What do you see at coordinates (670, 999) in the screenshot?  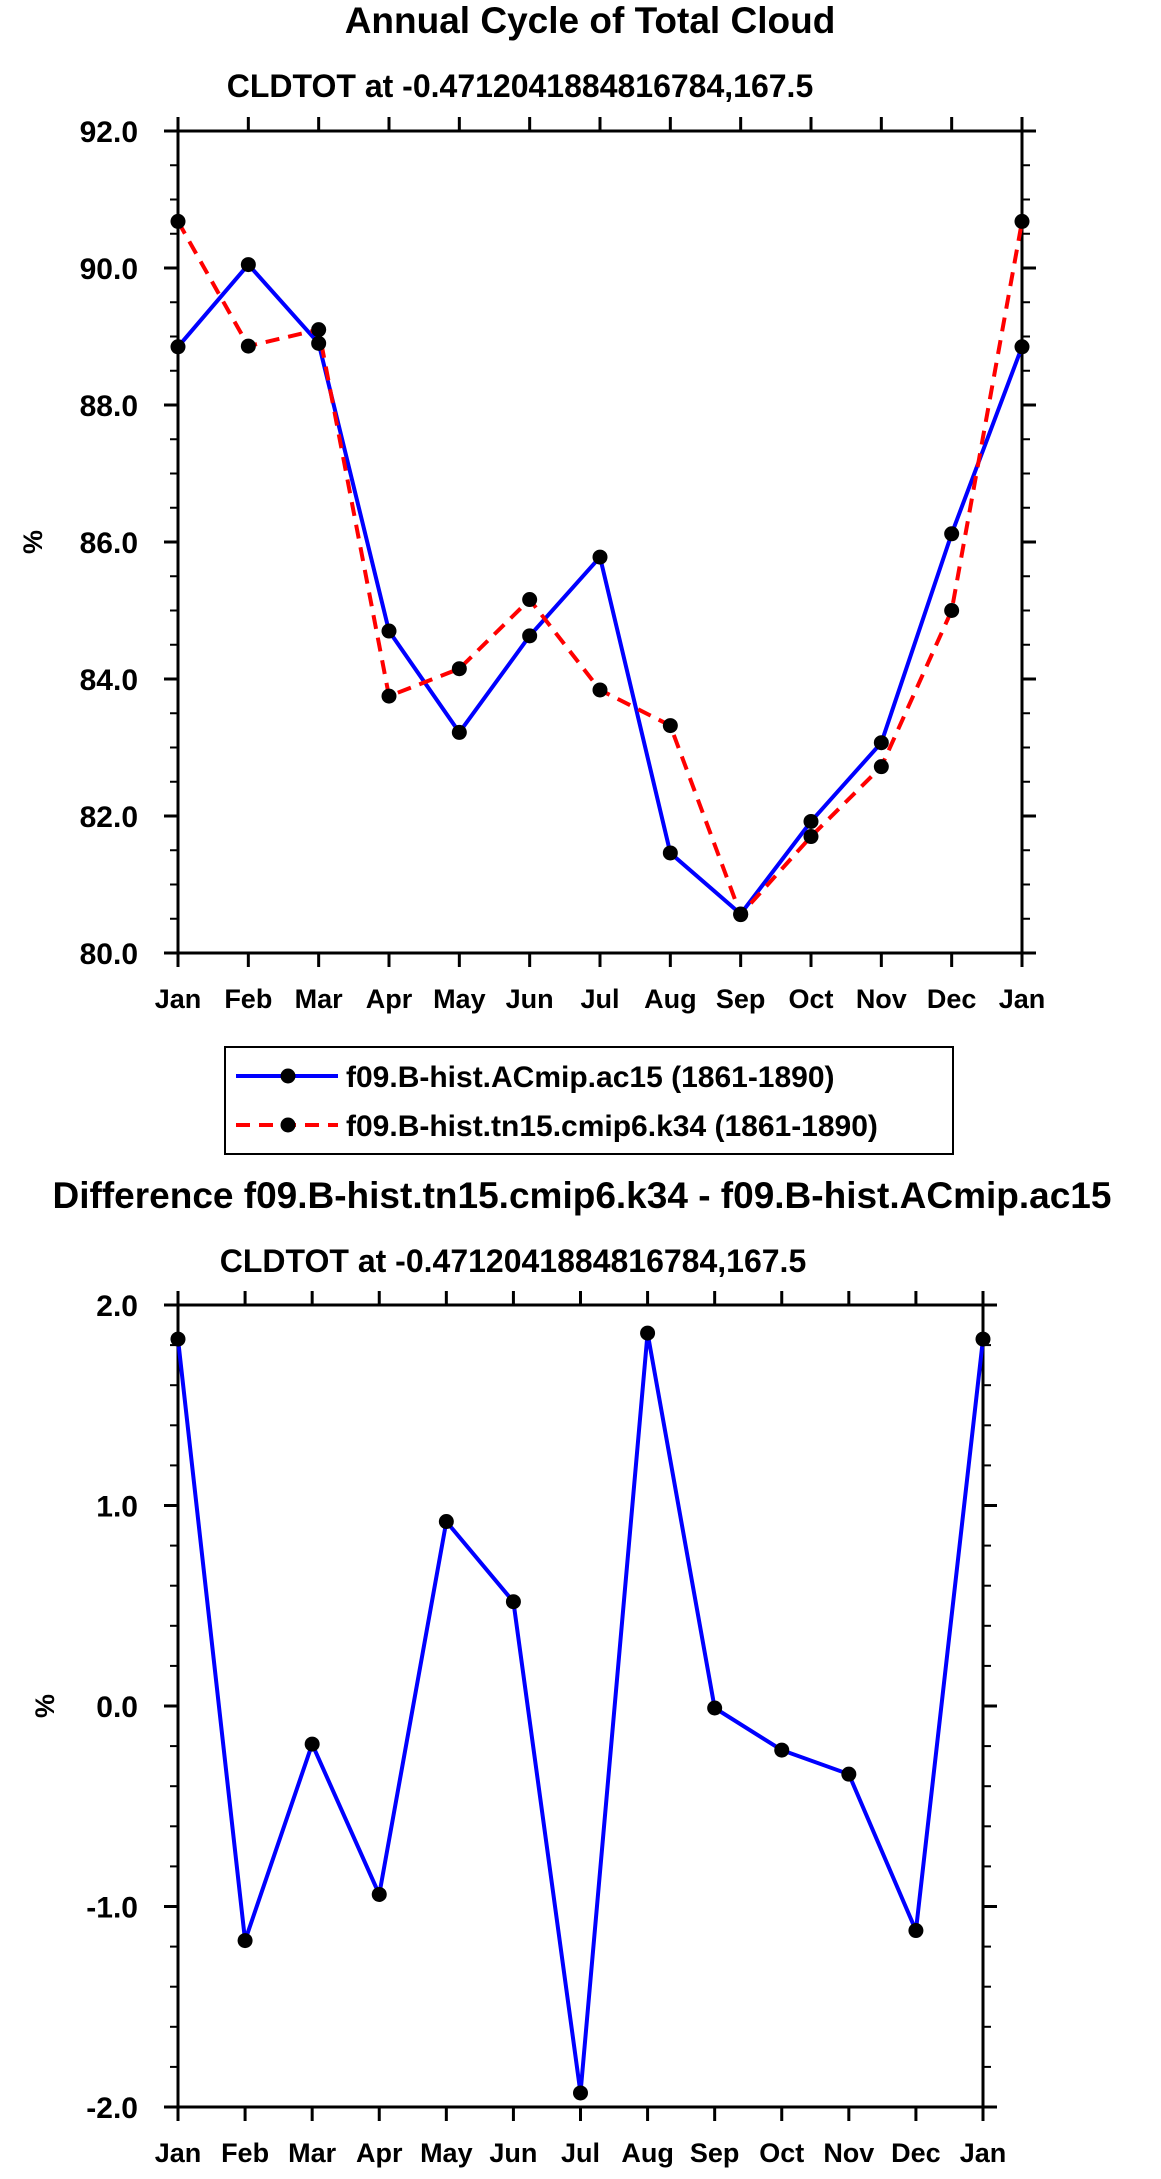 I see `chart1-x-tick-label: Aug` at bounding box center [670, 999].